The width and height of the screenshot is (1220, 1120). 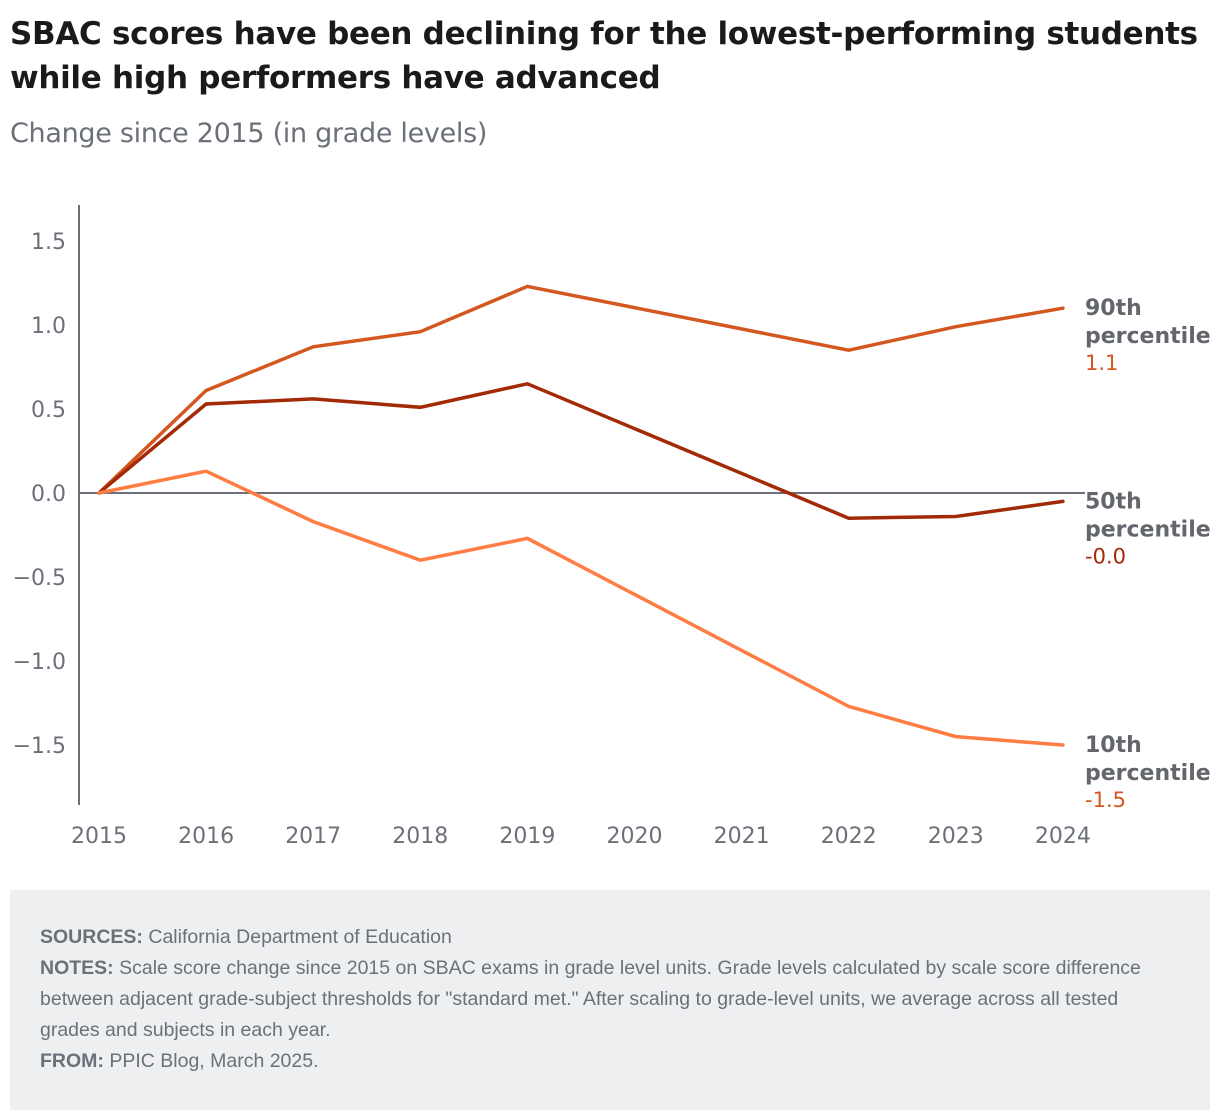 I want to click on series-line-90th, so click(x=581, y=389).